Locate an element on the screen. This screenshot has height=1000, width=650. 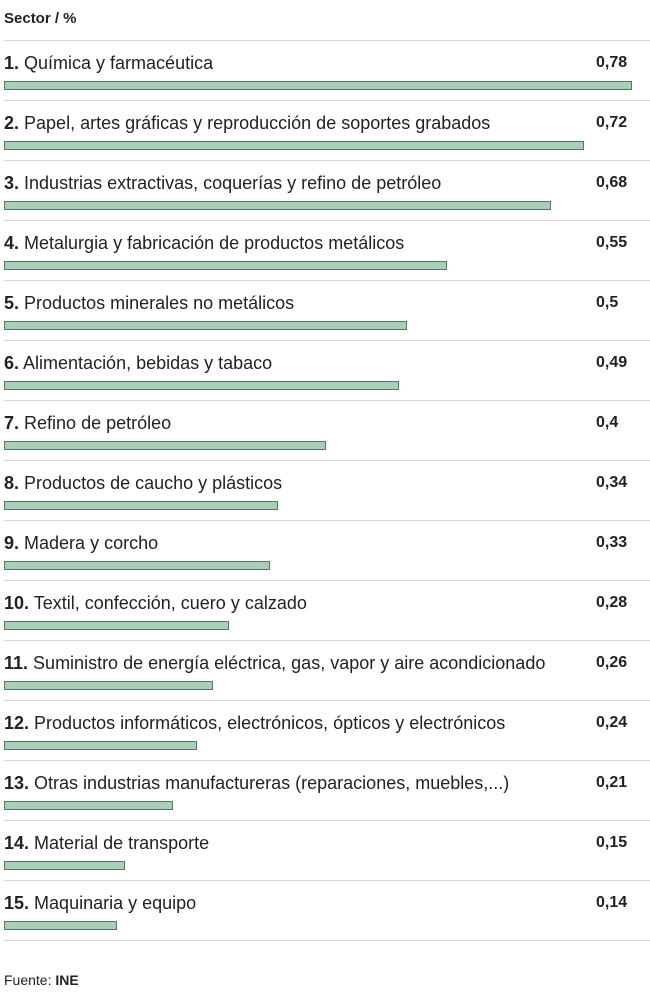
category-rank: 11. is located at coordinates (16, 663).